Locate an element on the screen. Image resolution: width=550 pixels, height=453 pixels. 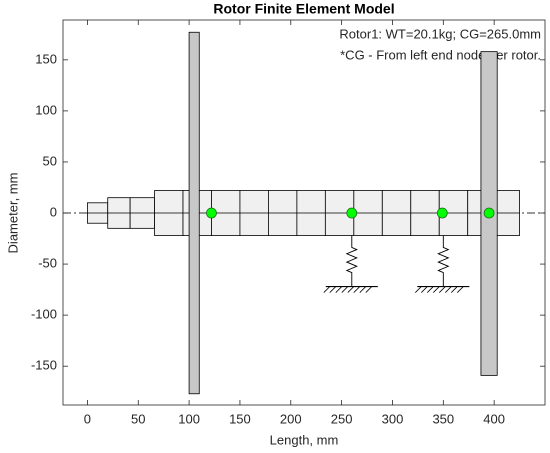
x-tick-label: 350 is located at coordinates (443, 418).